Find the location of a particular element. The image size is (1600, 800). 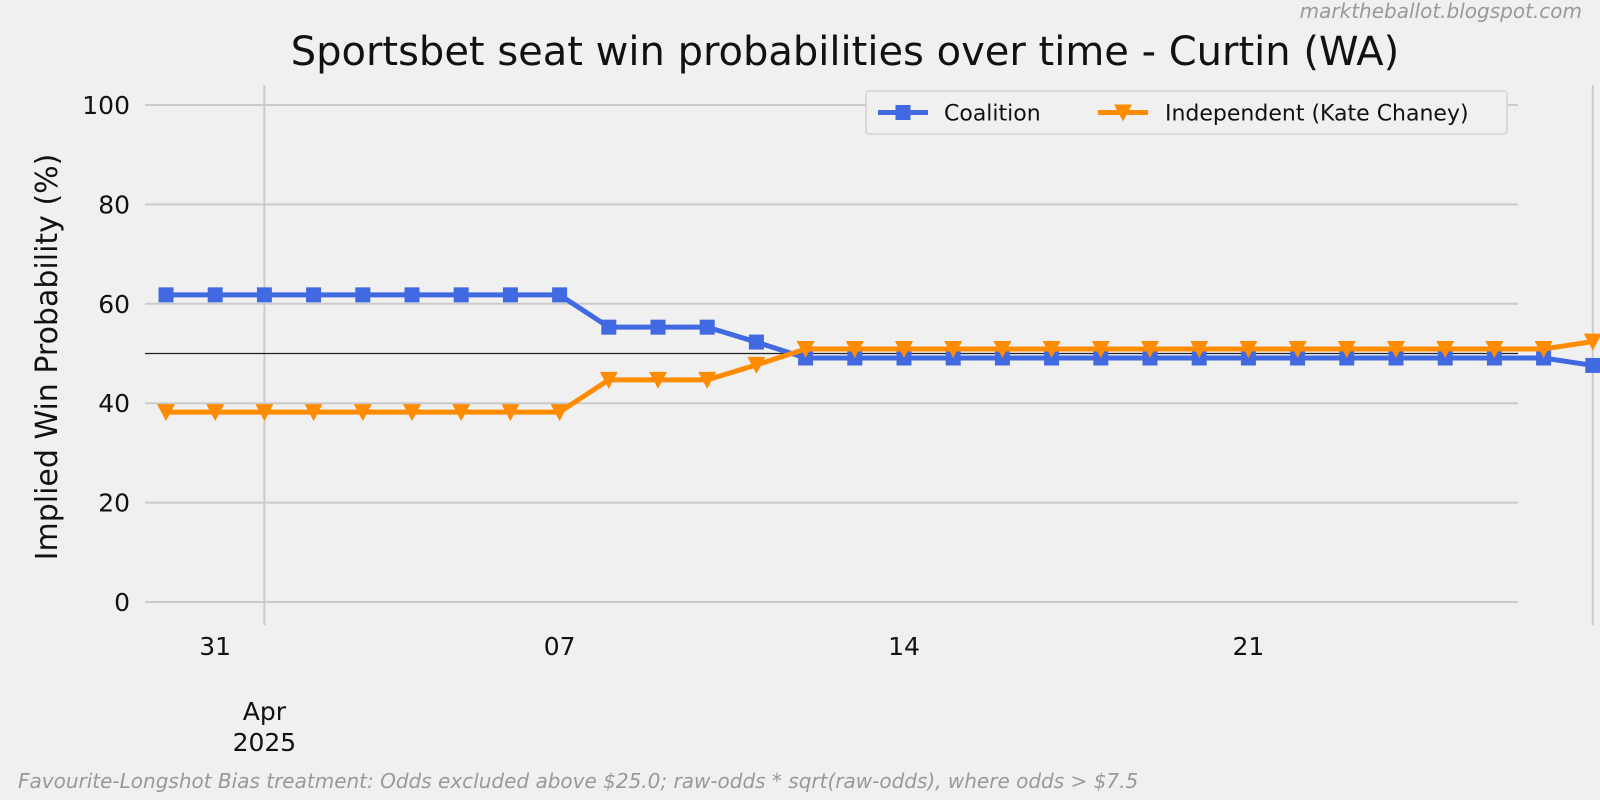

y-tick-label: 100 is located at coordinates (106, 105).